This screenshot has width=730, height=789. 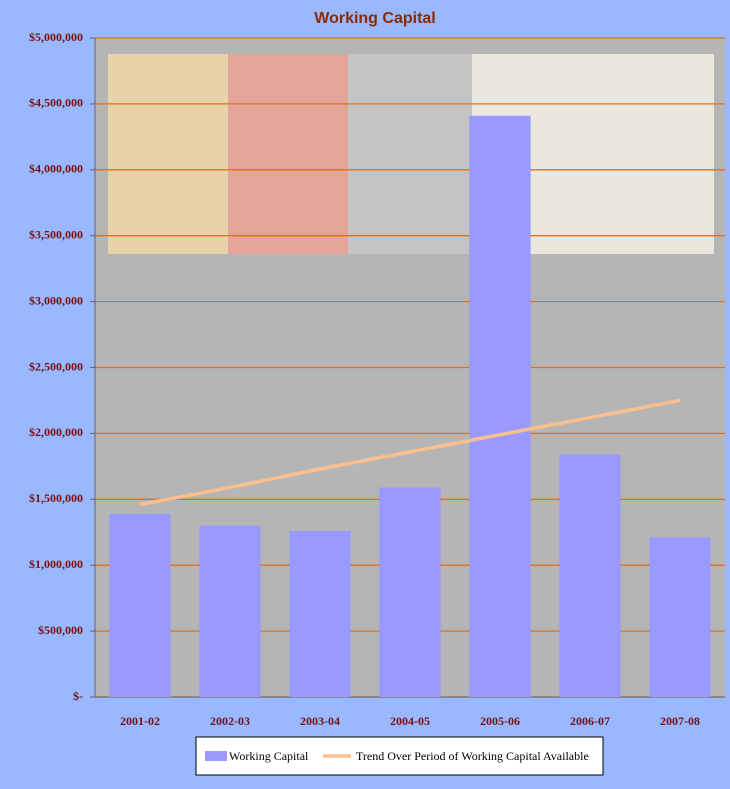 What do you see at coordinates (56, 432) in the screenshot?
I see `y-tick-label: $2,000,000` at bounding box center [56, 432].